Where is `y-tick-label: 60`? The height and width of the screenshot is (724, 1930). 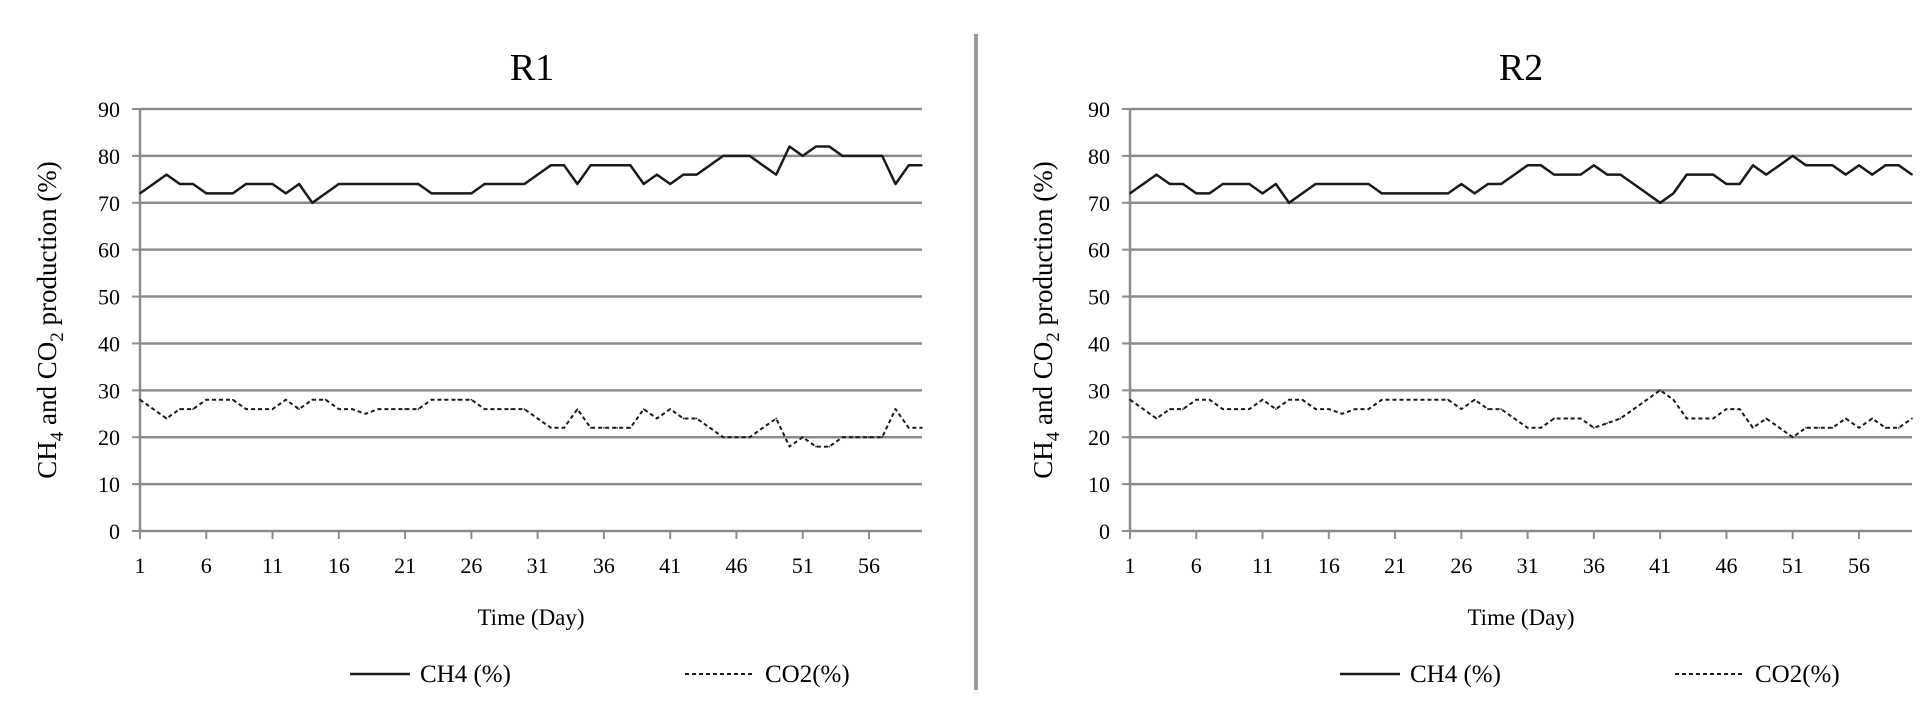 y-tick-label: 60 is located at coordinates (109, 250).